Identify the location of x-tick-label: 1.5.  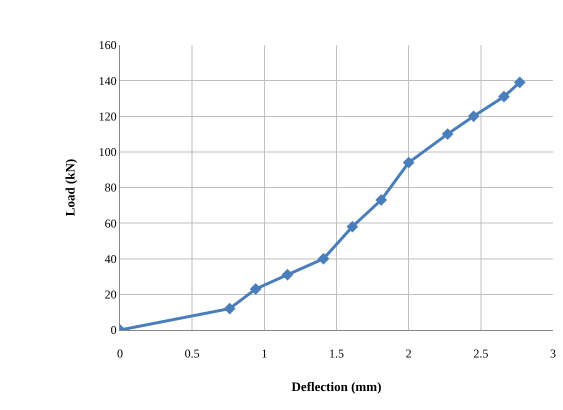
(336, 353).